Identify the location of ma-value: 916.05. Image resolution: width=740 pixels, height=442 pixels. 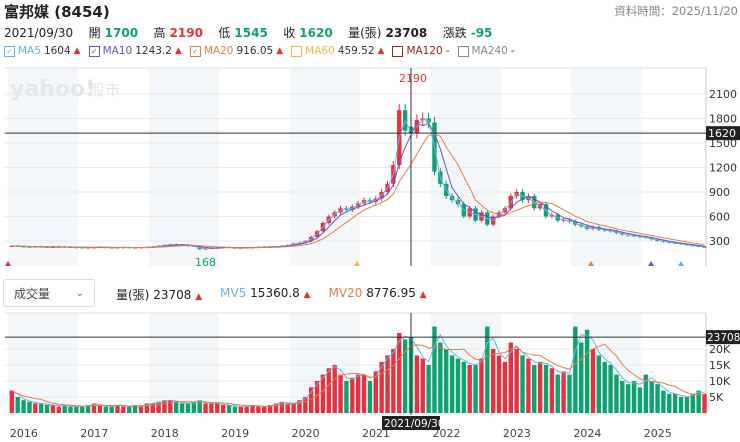
(255, 51).